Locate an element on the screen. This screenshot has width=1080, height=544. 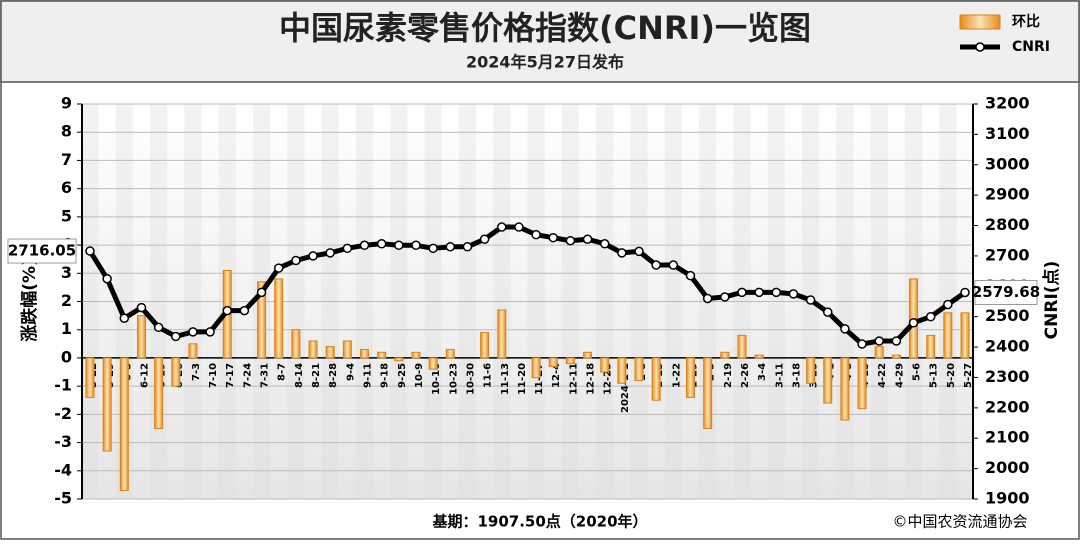
value-label: 2716.05 is located at coordinates (42, 251).